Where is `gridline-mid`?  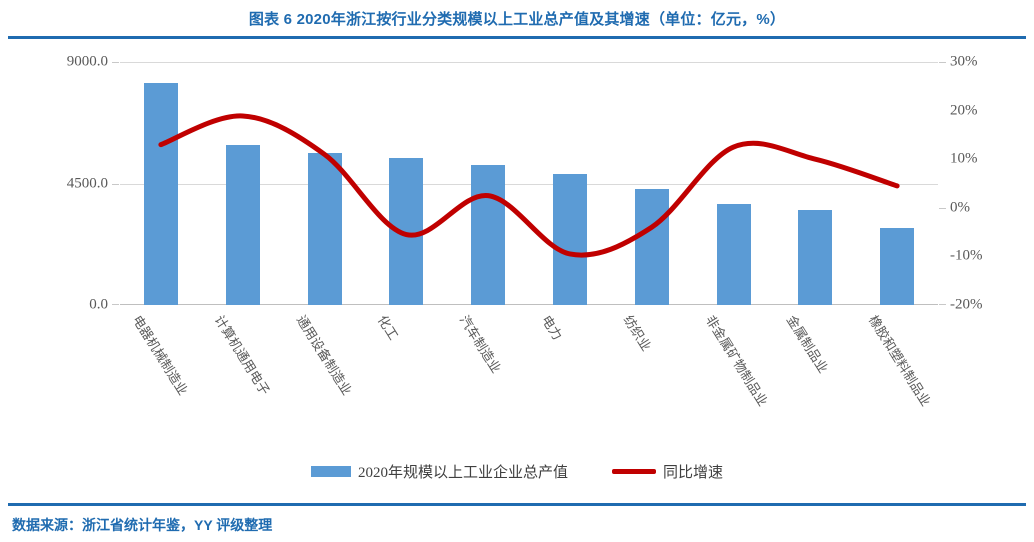
gridline-mid is located at coordinates (529, 184).